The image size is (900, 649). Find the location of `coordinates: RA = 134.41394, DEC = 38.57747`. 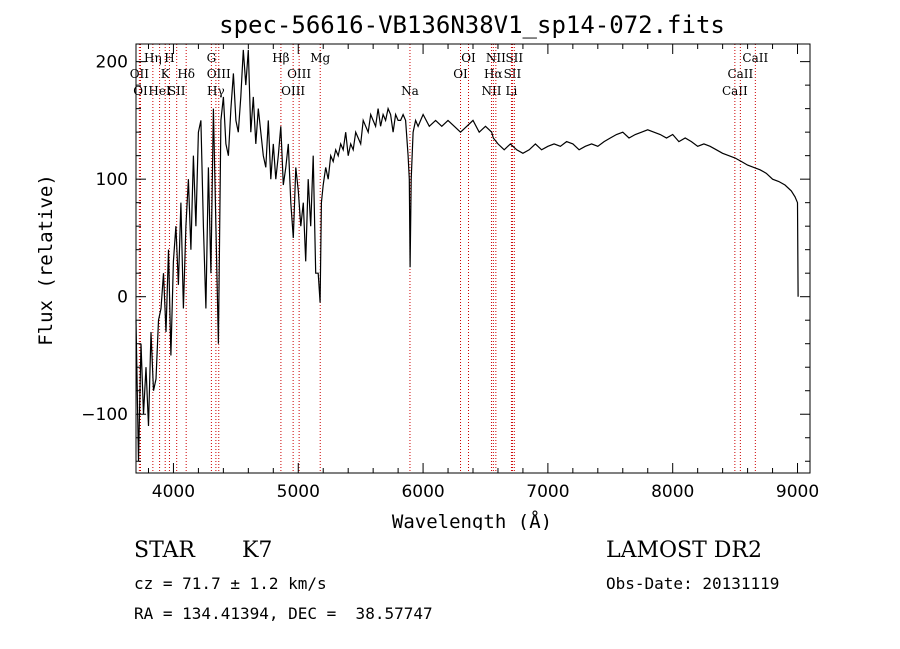

coordinates: RA = 134.41394, DEC = 38.57747 is located at coordinates (283, 613).